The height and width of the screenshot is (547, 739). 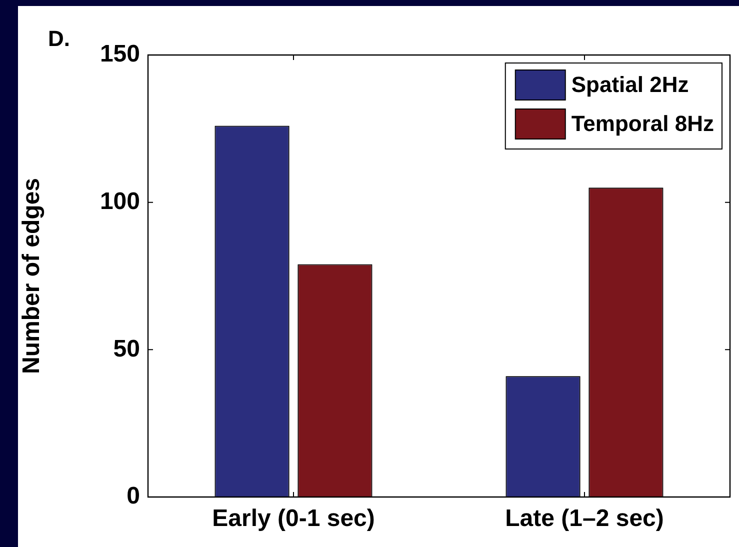 What do you see at coordinates (642, 123) in the screenshot?
I see `legend-label: Temporal 8Hz` at bounding box center [642, 123].